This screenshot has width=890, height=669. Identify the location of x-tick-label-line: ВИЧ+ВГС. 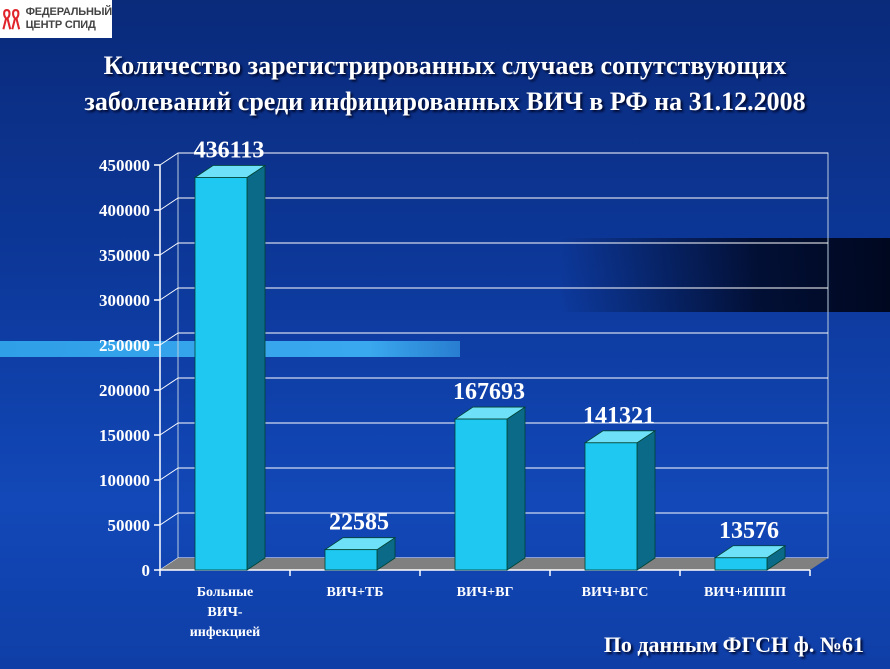
(615, 592).